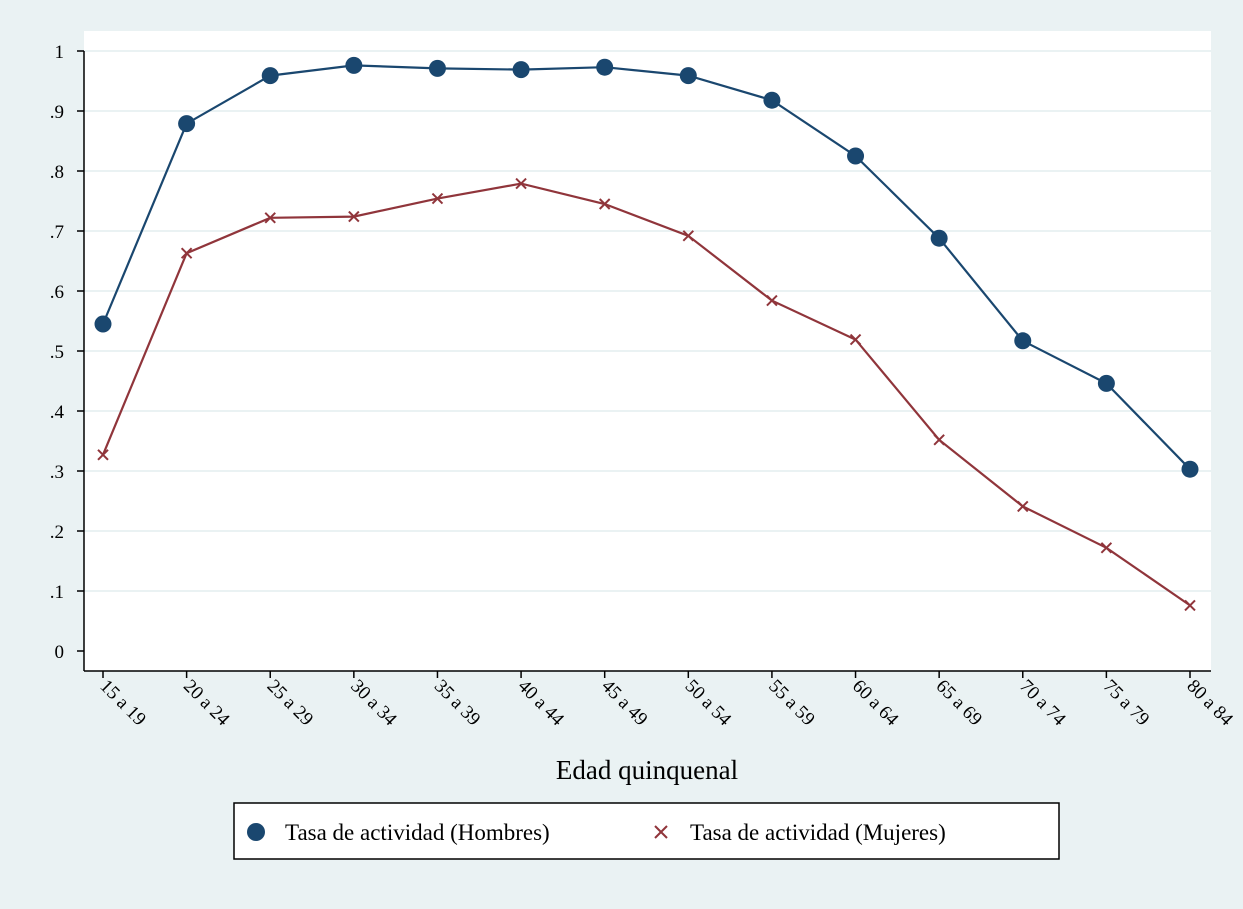 This screenshot has height=909, width=1243. Describe the element at coordinates (60, 52) in the screenshot. I see `y-tick-label: 1` at that location.